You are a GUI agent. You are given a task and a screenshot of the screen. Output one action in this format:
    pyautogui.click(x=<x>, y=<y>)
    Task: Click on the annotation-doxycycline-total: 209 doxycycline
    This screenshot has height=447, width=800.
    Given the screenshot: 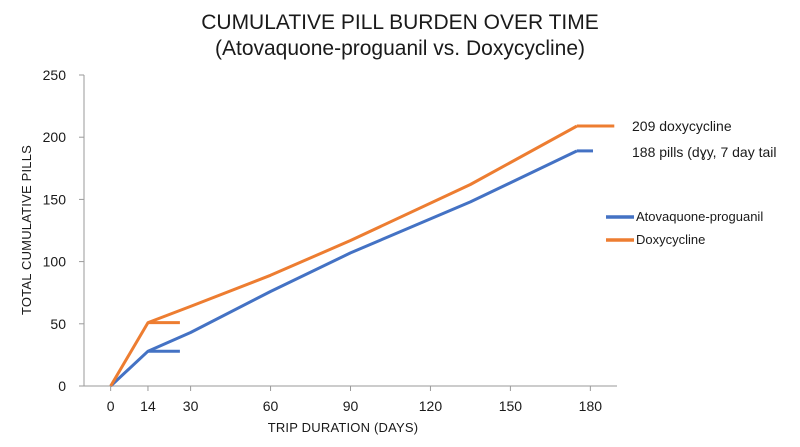 What is the action you would take?
    pyautogui.click(x=682, y=126)
    